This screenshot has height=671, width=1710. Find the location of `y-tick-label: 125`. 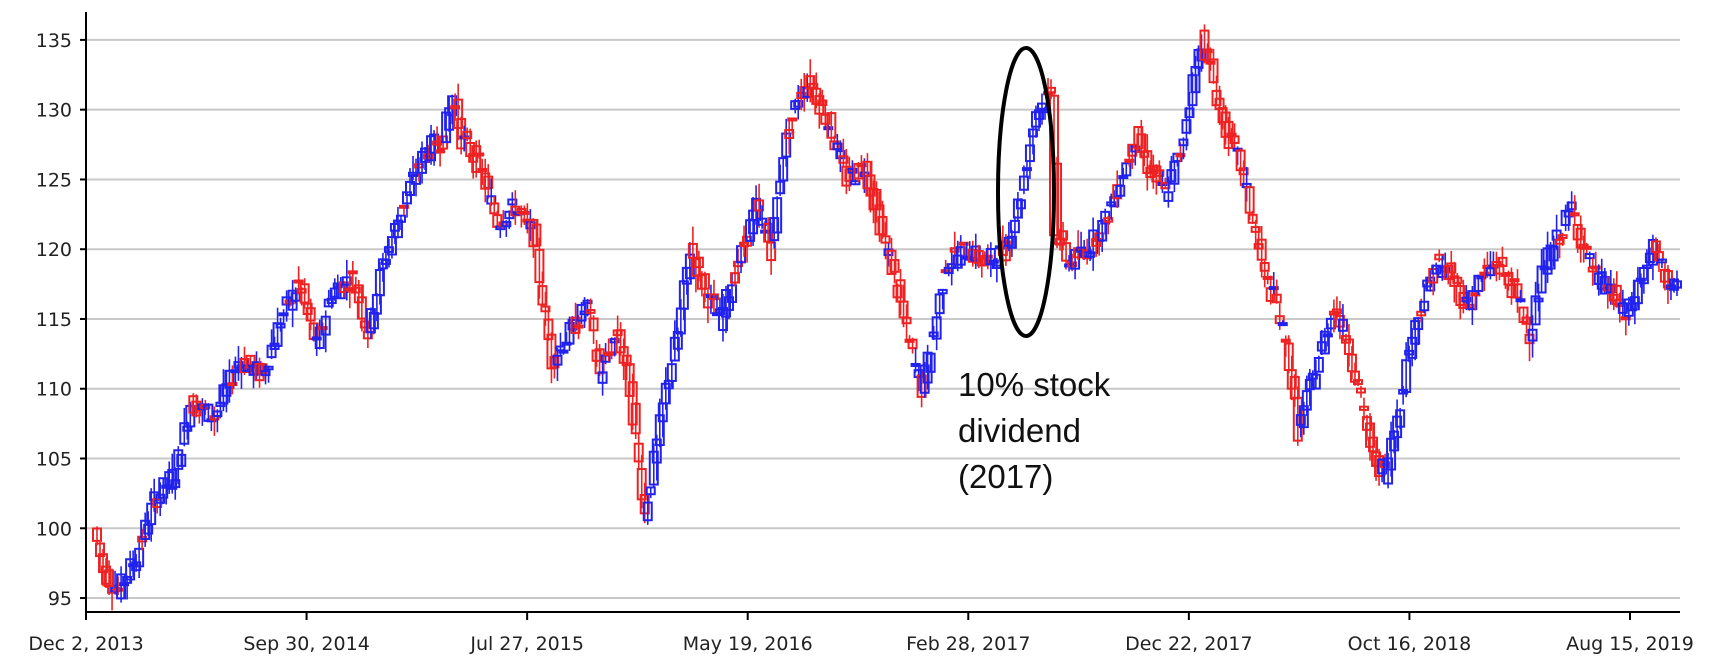

y-tick-label: 125 is located at coordinates (54, 180).